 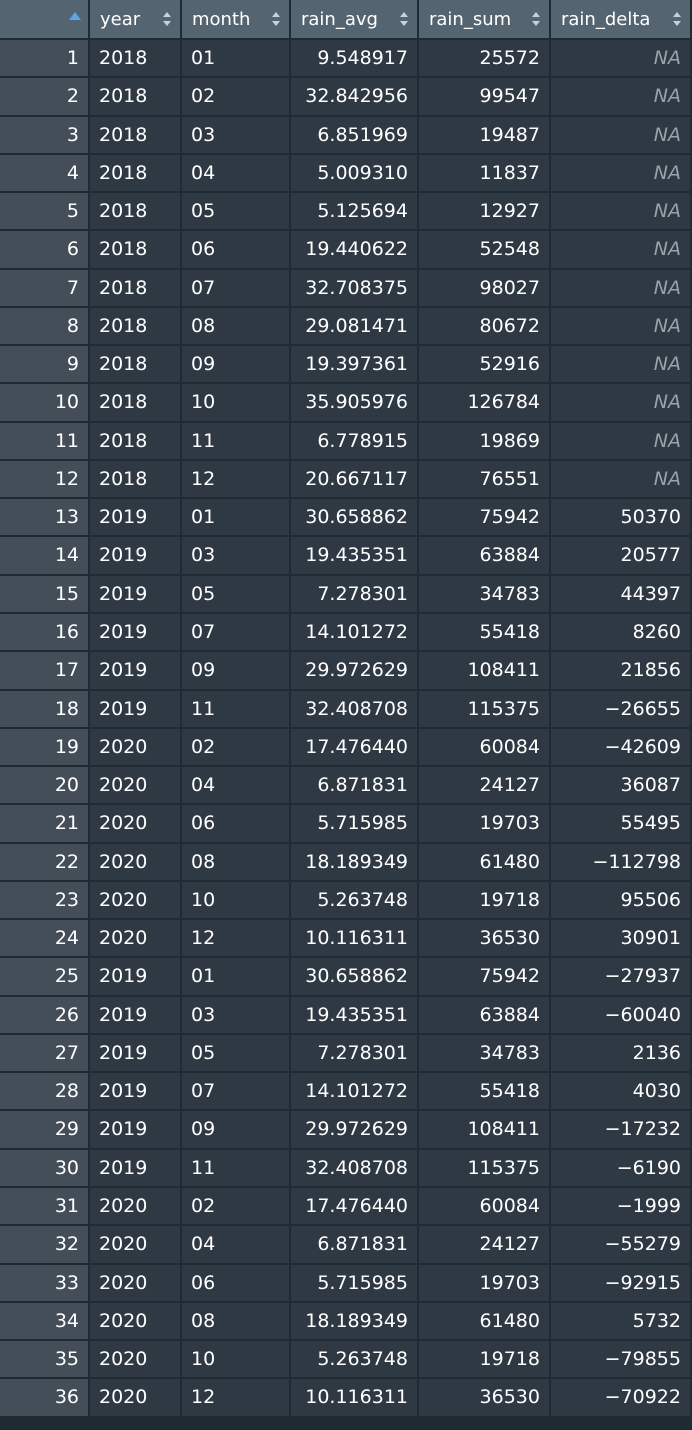 I want to click on cell-rain-delta: 21856, so click(x=620, y=670).